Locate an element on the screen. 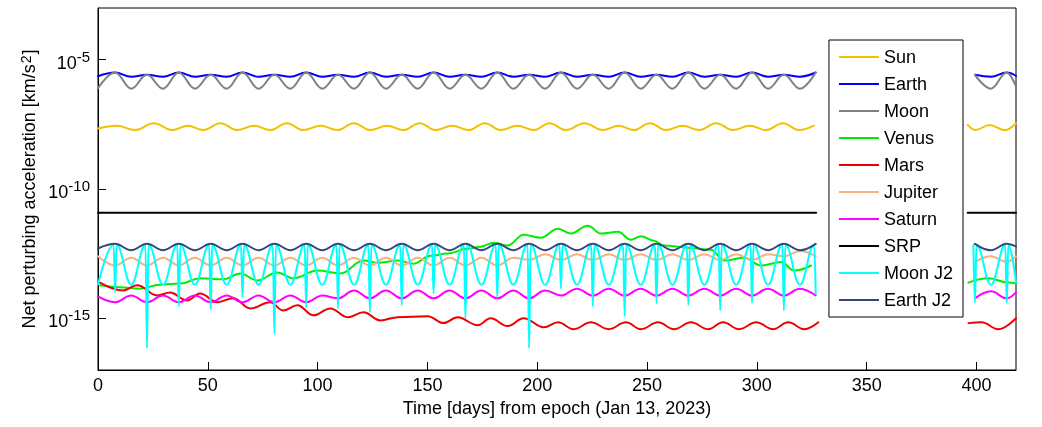  legend-label: Saturn is located at coordinates (910, 219).